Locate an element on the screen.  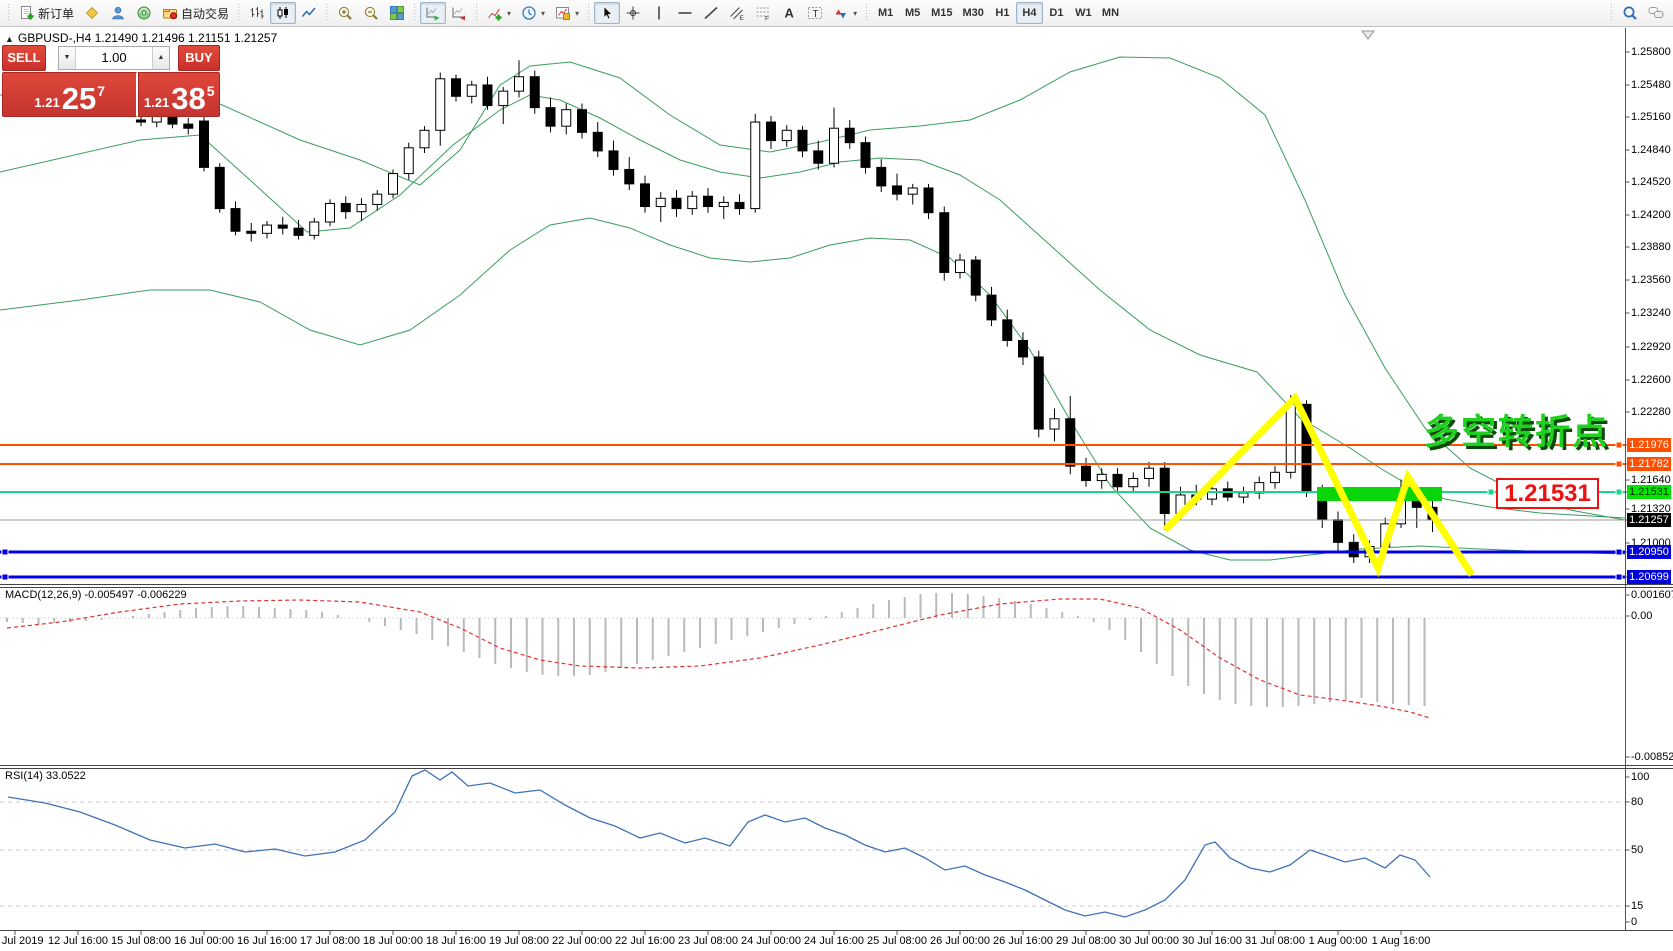
pivot-line-handle is located at coordinates (1619, 492).